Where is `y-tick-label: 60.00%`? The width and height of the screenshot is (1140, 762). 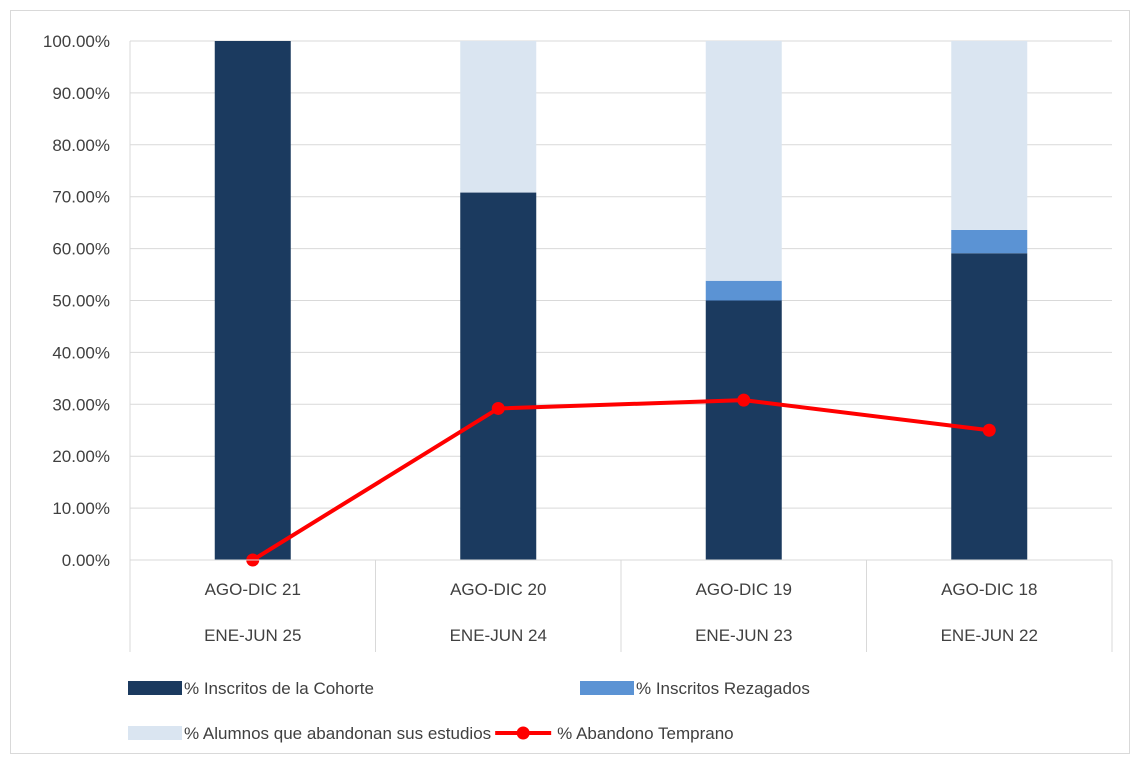 y-tick-label: 60.00% is located at coordinates (81, 249).